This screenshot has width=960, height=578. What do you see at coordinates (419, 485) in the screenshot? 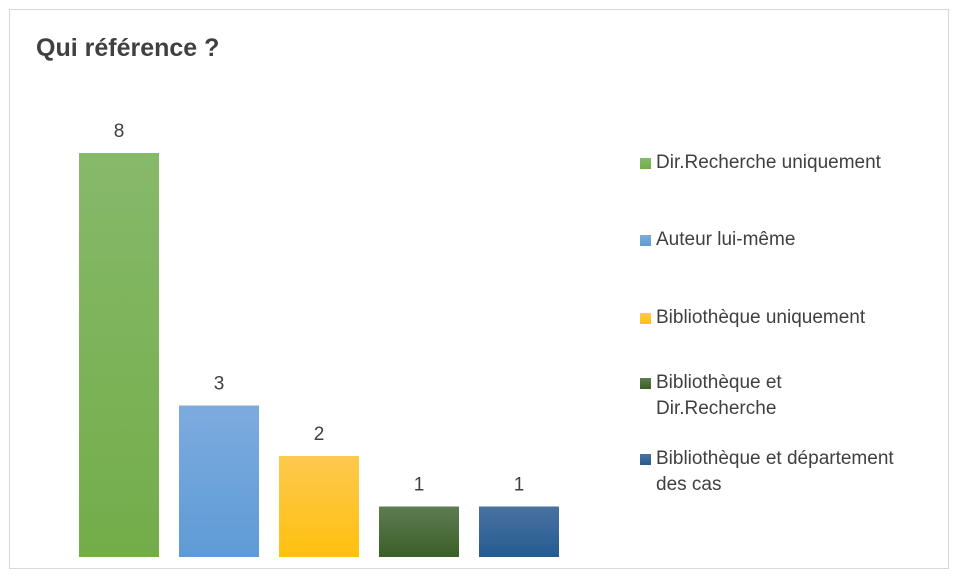
I see `data-label-4: 1` at bounding box center [419, 485].